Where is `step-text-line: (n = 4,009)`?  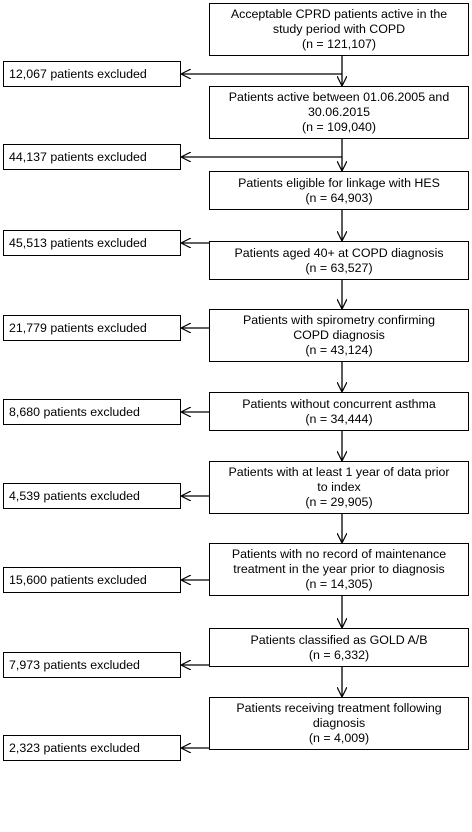
step-text-line: (n = 4,009) is located at coordinates (339, 738).